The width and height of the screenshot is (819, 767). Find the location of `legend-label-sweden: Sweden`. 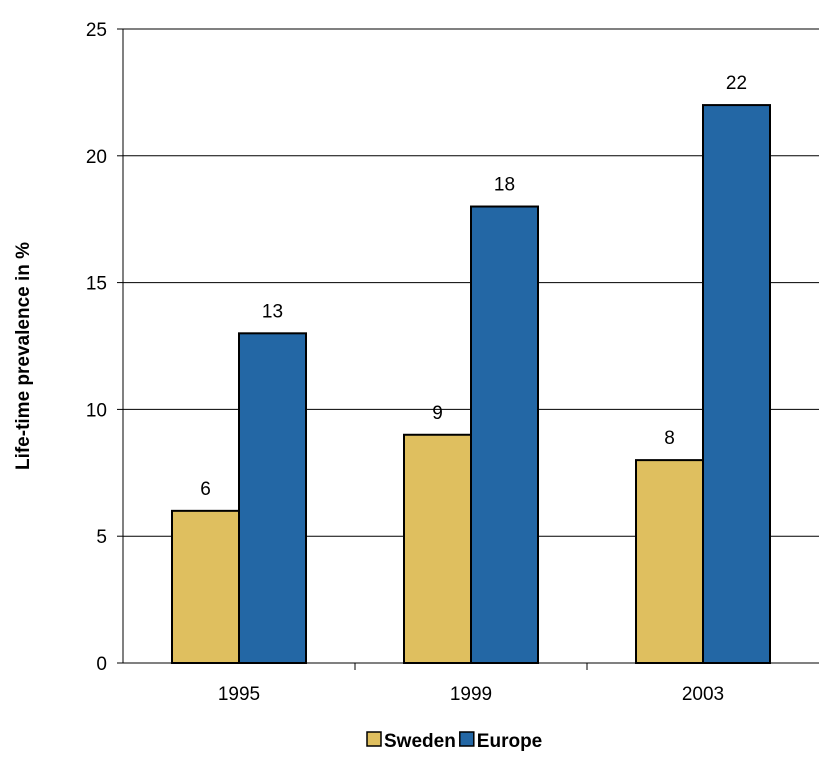

legend-label-sweden: Sweden is located at coordinates (420, 741).